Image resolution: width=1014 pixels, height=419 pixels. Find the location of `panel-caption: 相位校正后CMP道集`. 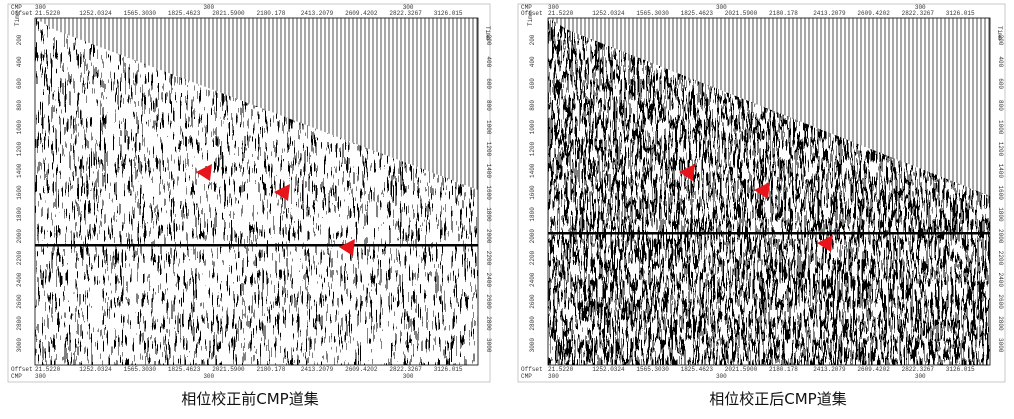

panel-caption: 相位校正后CMP道集 is located at coordinates (777, 399).